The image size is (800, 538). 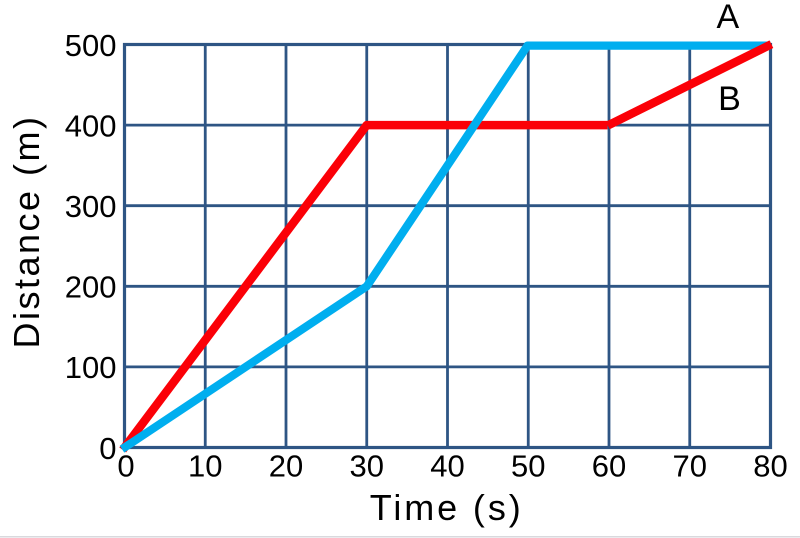 What do you see at coordinates (91, 45) in the screenshot?
I see `svg-text: 500` at bounding box center [91, 45].